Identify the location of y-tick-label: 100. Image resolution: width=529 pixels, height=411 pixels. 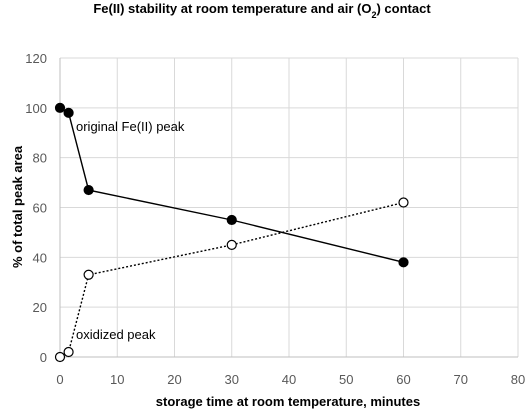
(36, 108).